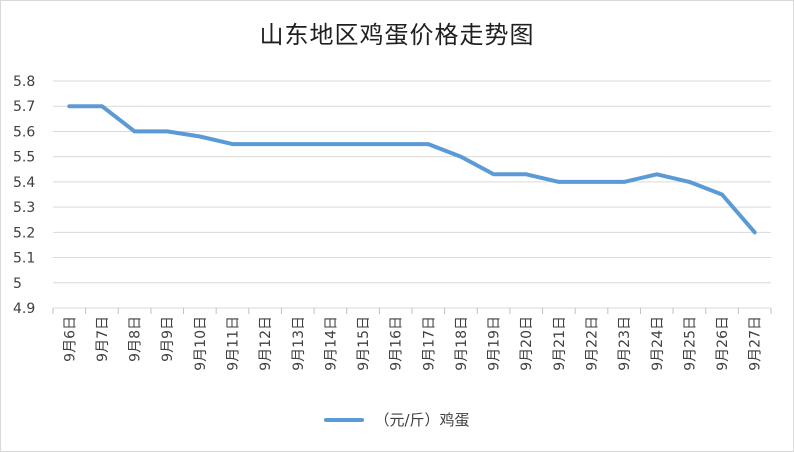  I want to click on legend-swatch, so click(344, 419).